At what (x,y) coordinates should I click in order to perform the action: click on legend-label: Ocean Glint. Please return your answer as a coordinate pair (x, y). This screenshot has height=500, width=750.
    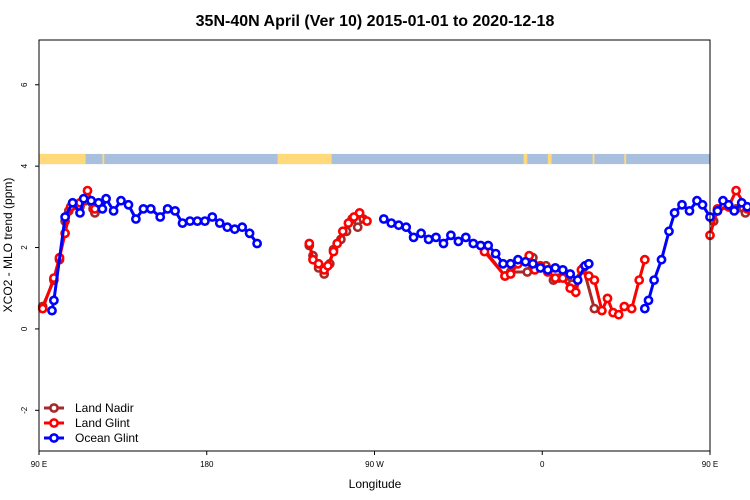
    Looking at the image, I should click on (107, 438).